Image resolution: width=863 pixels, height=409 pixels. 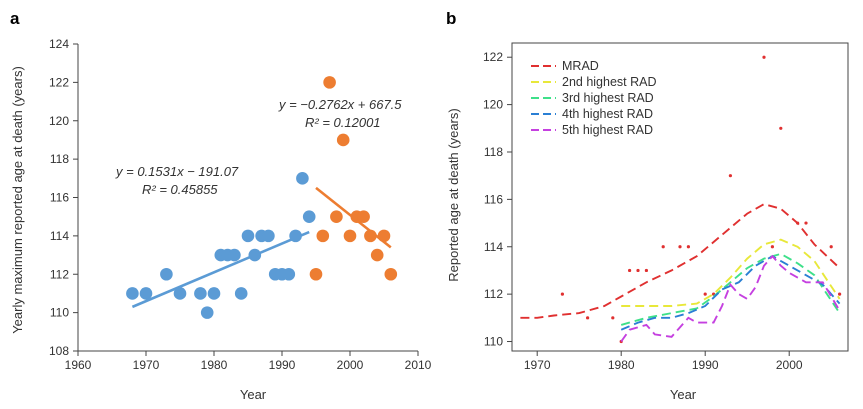 What do you see at coordinates (59, 121) in the screenshot?
I see `panel-a-y-tick-label: 120` at bounding box center [59, 121].